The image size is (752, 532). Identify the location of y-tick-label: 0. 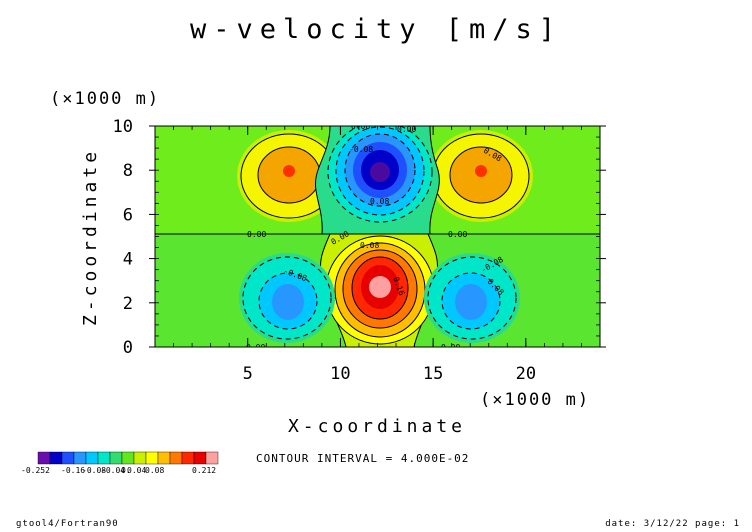
(128, 348).